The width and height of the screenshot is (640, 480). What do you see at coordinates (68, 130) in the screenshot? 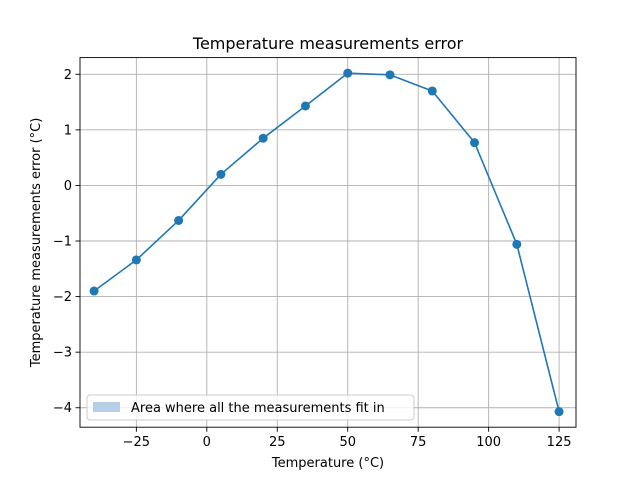
I see `y-tick-label: 1` at bounding box center [68, 130].